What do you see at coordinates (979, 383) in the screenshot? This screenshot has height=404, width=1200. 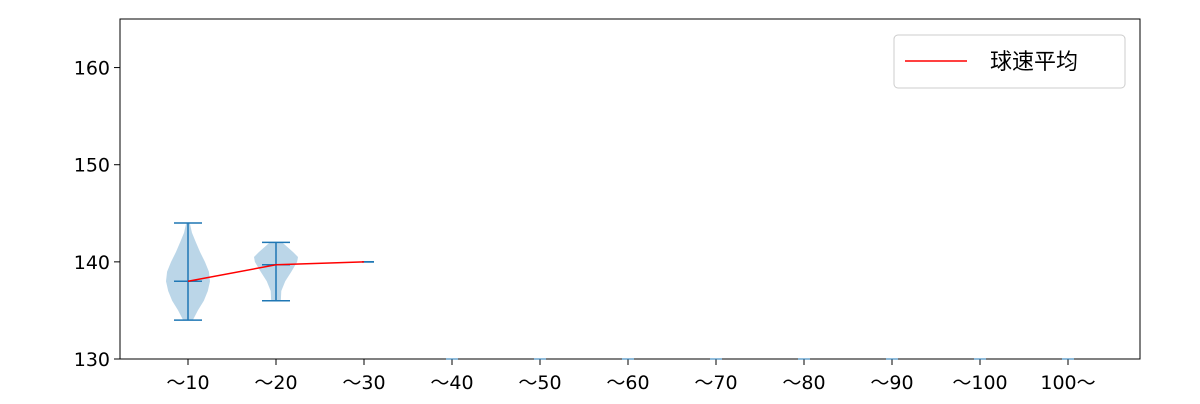 I see `x-tick-label: ～100` at bounding box center [979, 383].